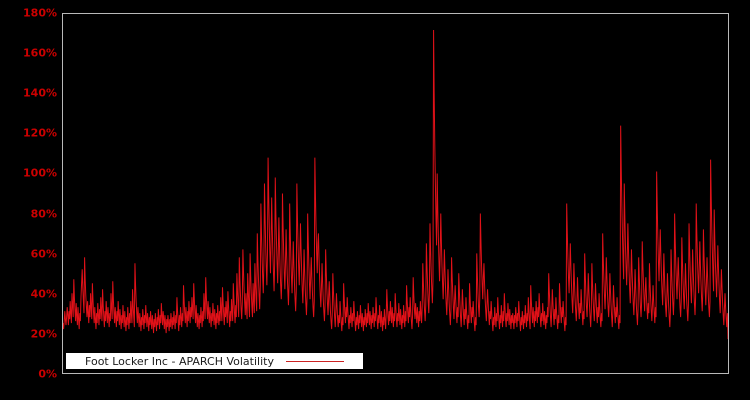  Describe the element at coordinates (40, 173) in the screenshot. I see `y-axis-tick-100: 100%` at that location.